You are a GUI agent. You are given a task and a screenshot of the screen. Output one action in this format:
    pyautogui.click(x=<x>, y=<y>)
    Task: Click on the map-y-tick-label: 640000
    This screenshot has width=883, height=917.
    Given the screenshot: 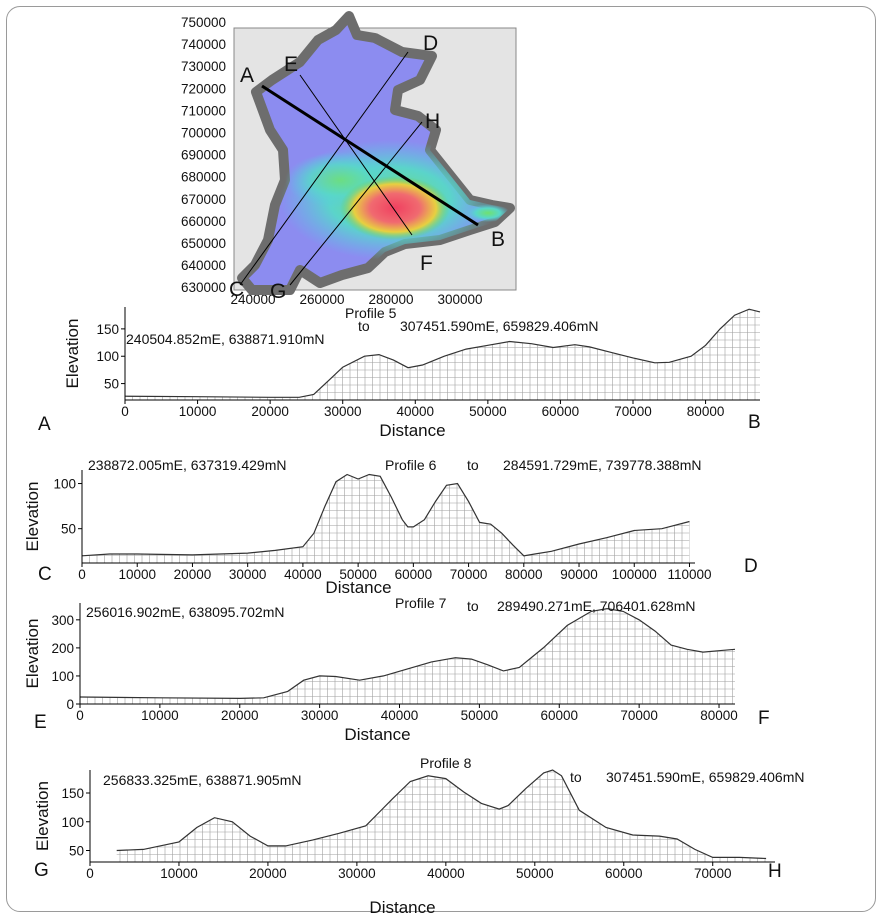 What is the action you would take?
    pyautogui.click(x=203, y=265)
    